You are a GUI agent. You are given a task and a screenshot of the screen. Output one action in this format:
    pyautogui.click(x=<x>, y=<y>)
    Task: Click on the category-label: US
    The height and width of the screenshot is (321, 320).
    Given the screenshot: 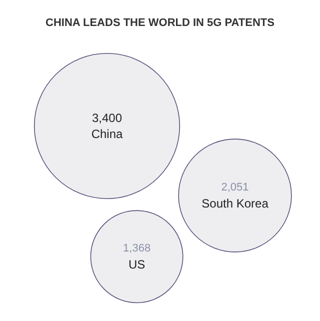 What is the action you would take?
    pyautogui.click(x=137, y=265)
    